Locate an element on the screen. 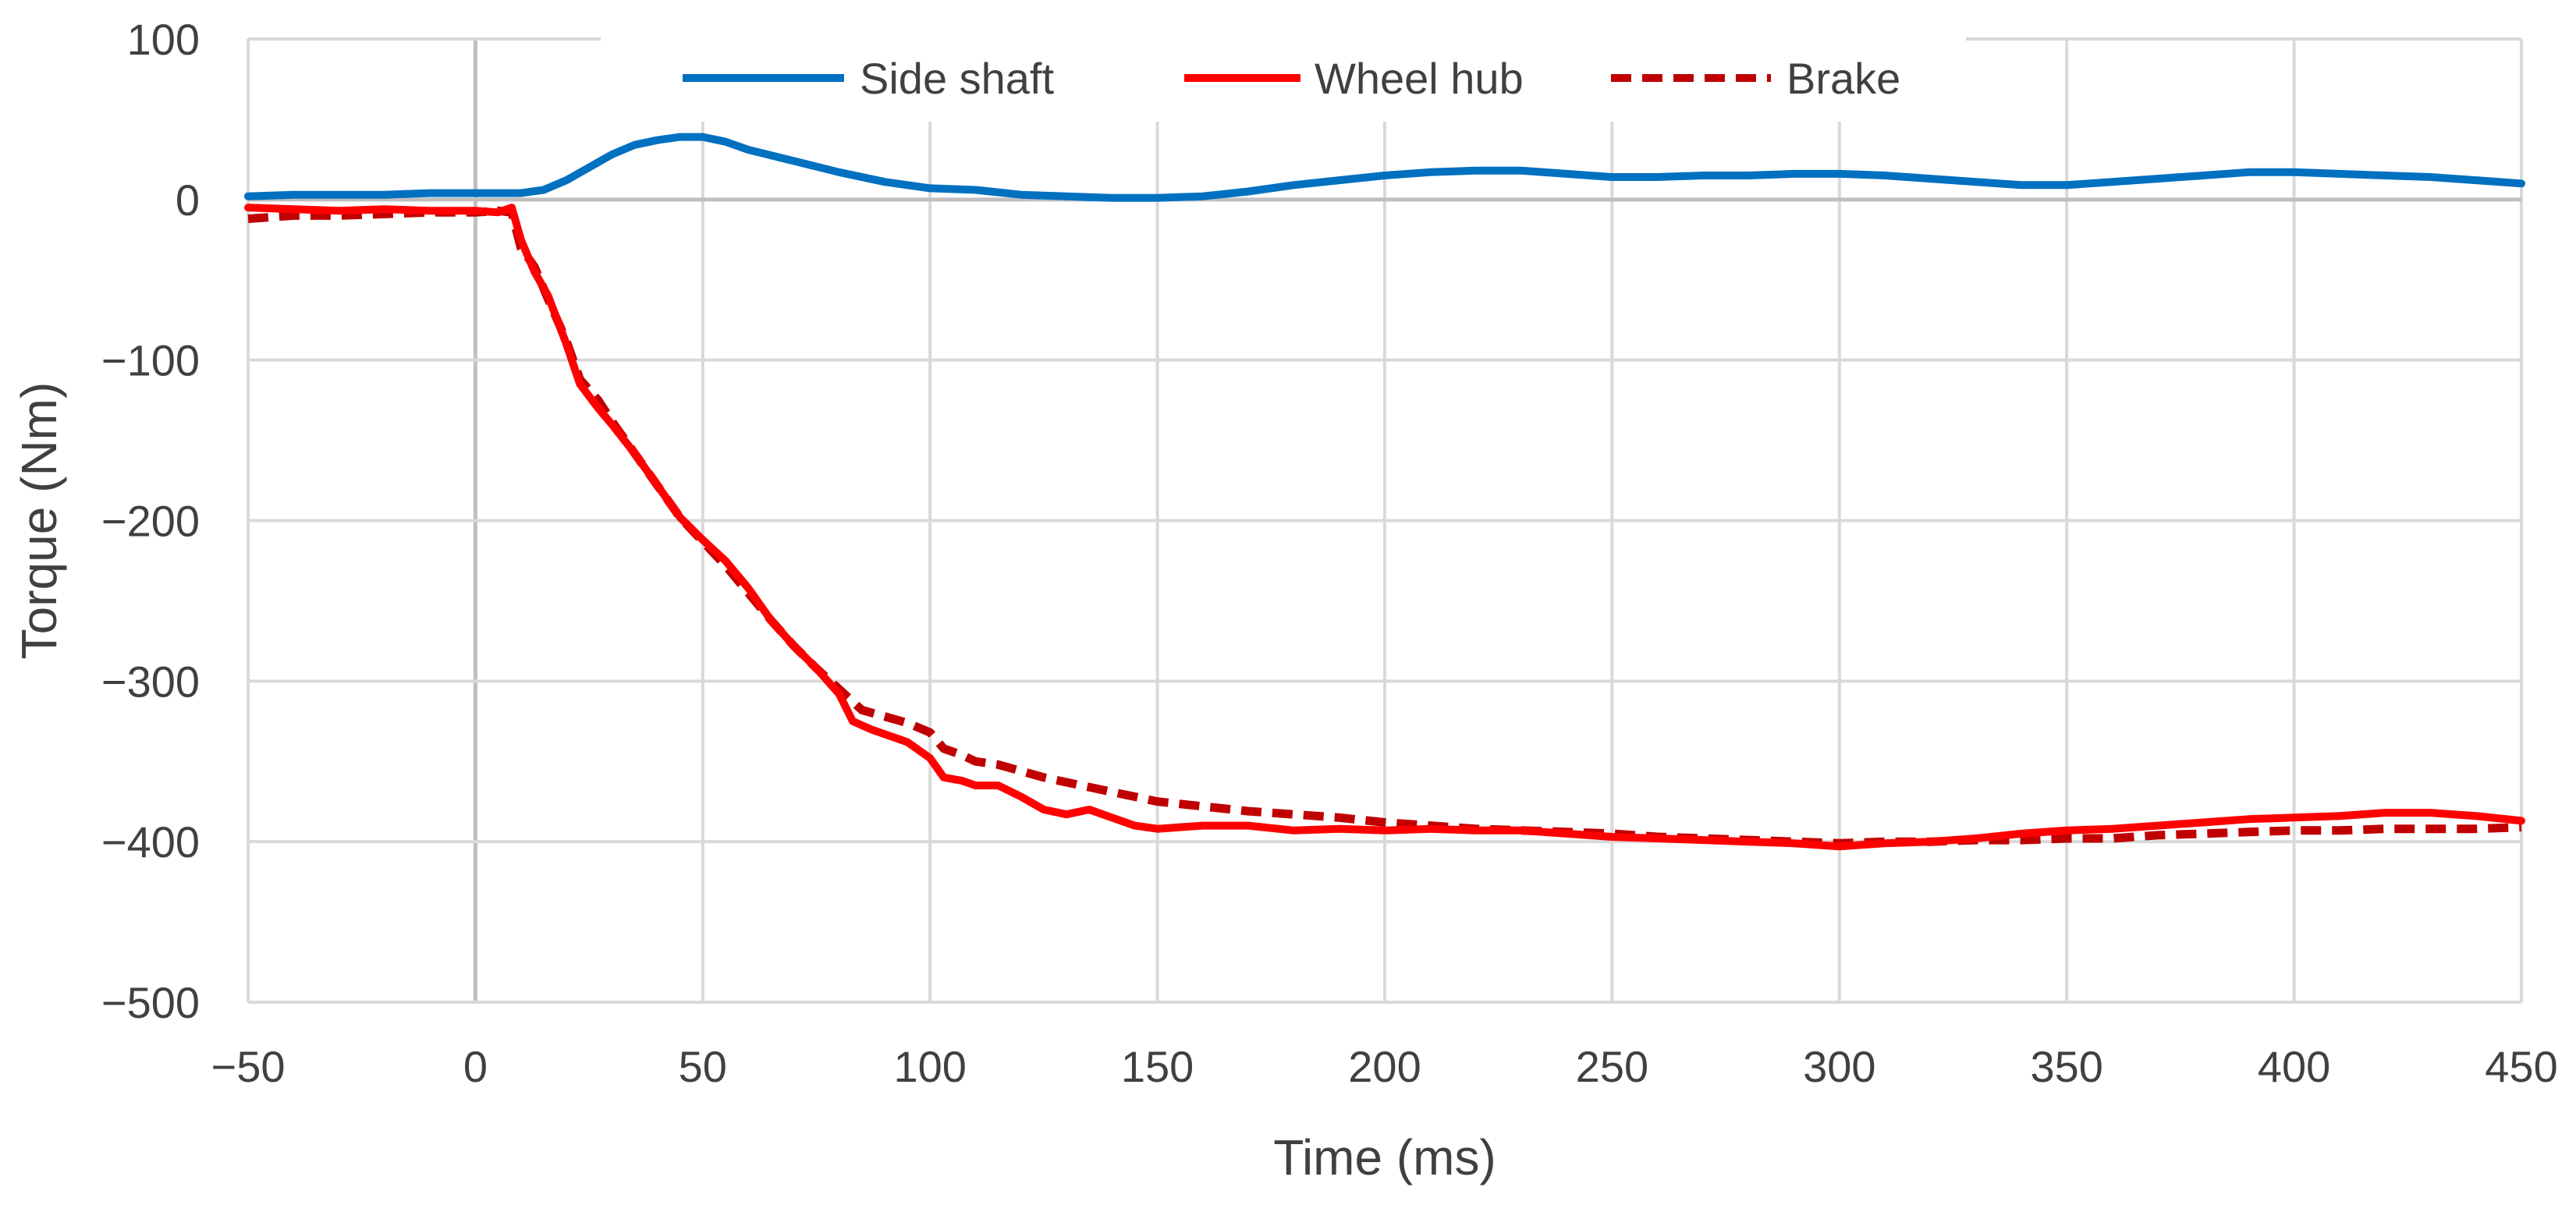 The height and width of the screenshot is (1212, 2576). legend-label-side-shaft: Side shaft is located at coordinates (957, 78).